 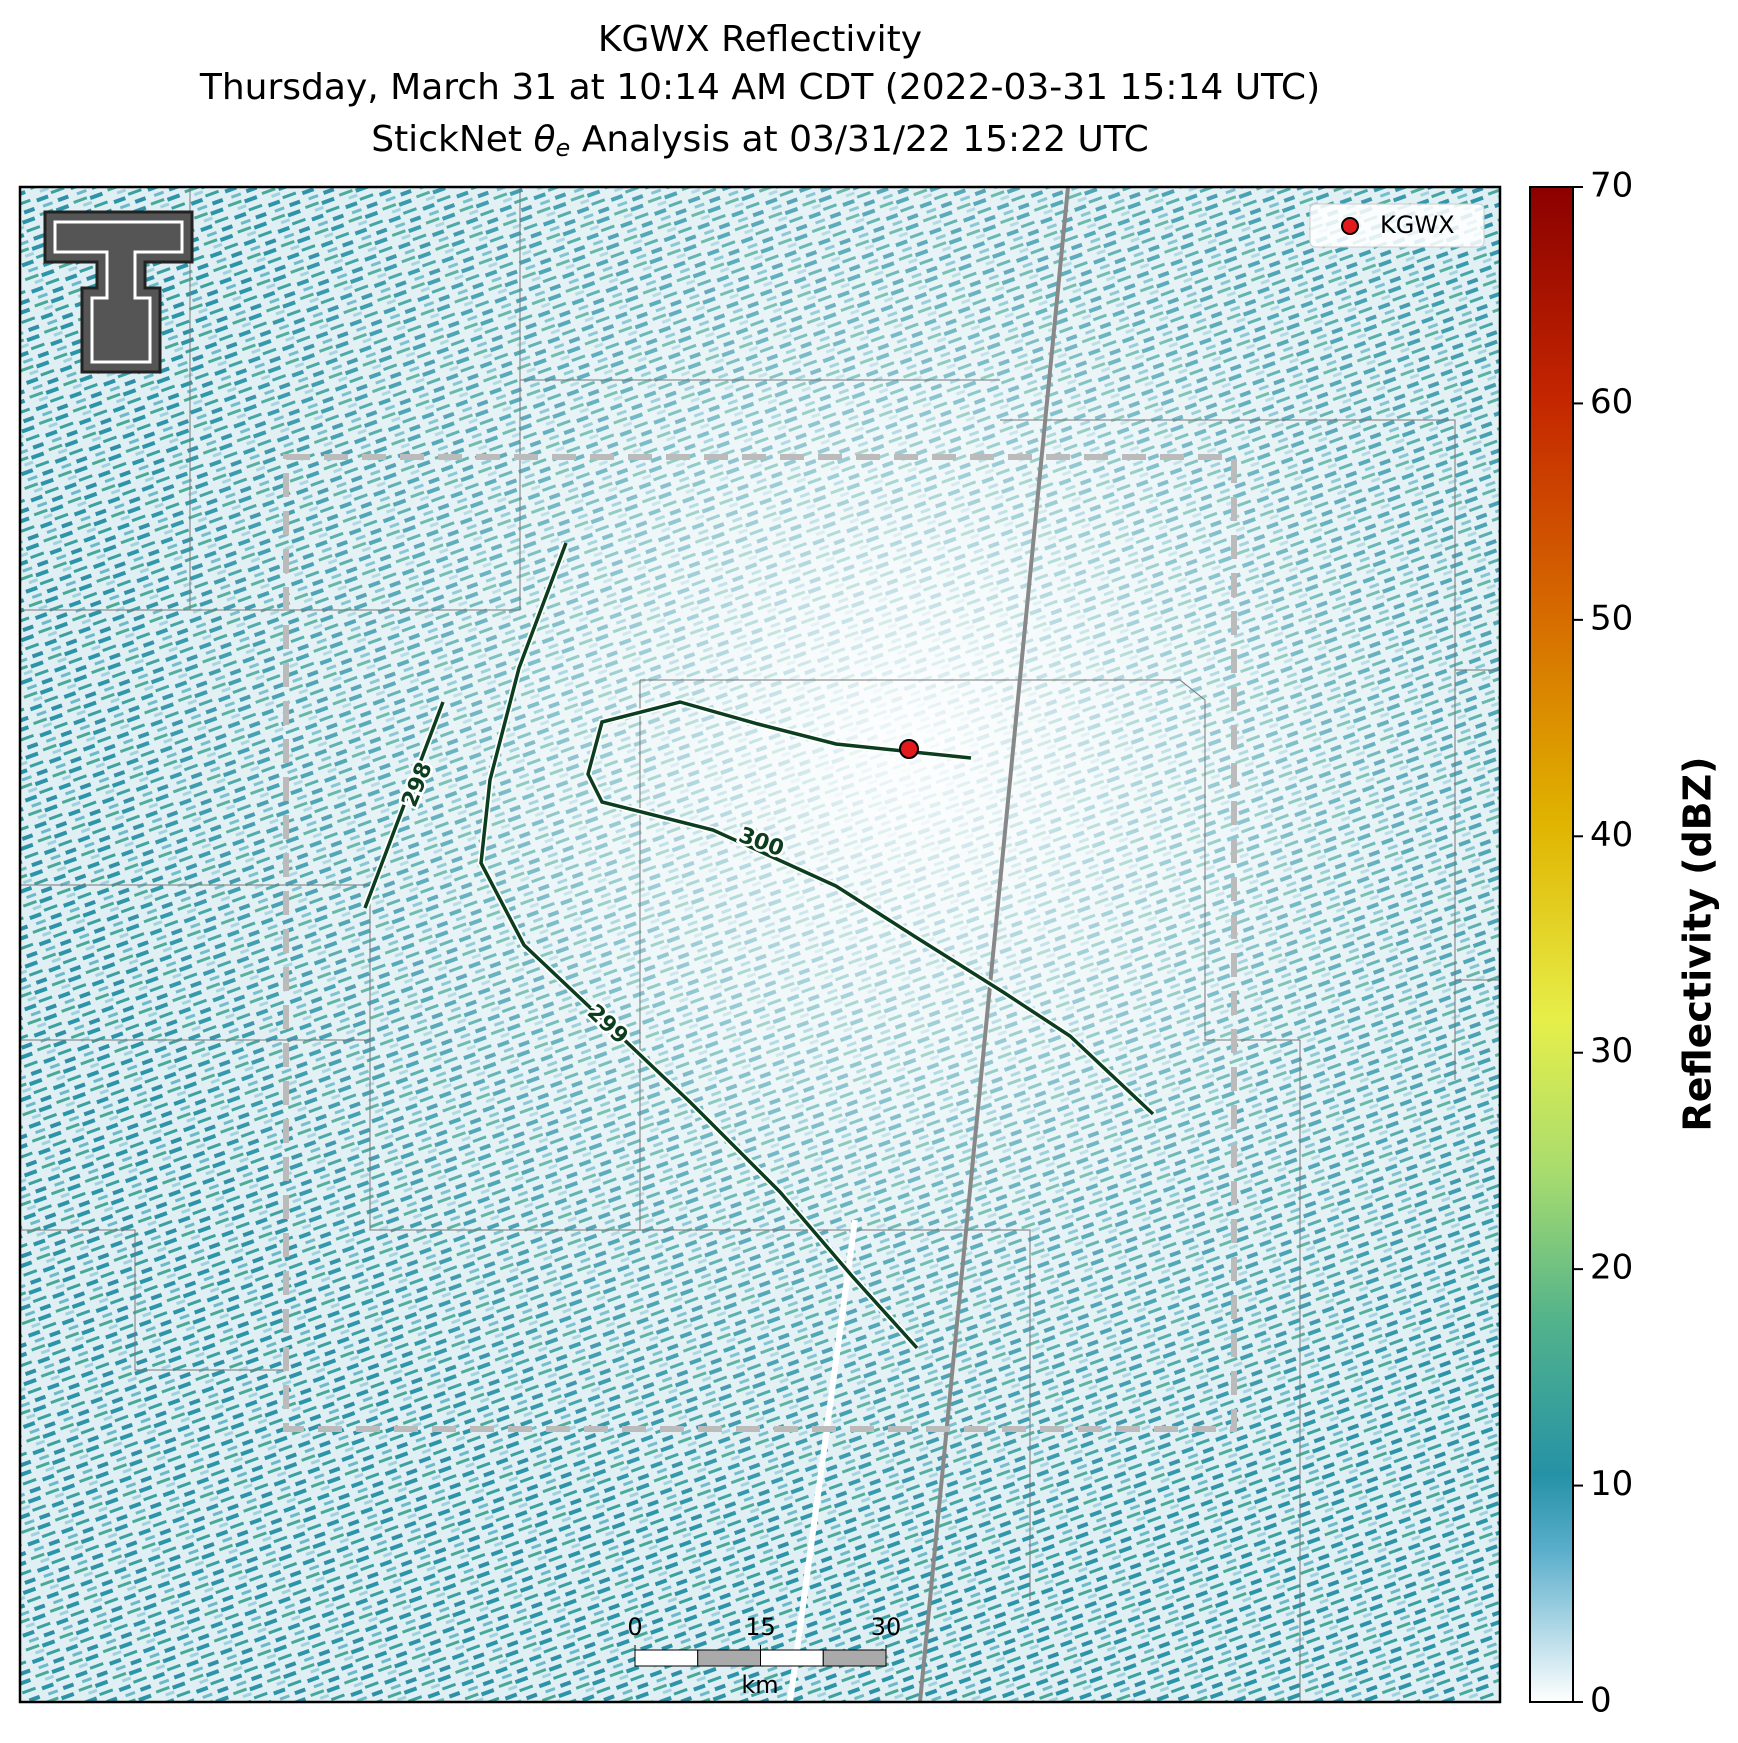 What do you see at coordinates (1611, 402) in the screenshot?
I see `colorbar-tick-label: 60` at bounding box center [1611, 402].